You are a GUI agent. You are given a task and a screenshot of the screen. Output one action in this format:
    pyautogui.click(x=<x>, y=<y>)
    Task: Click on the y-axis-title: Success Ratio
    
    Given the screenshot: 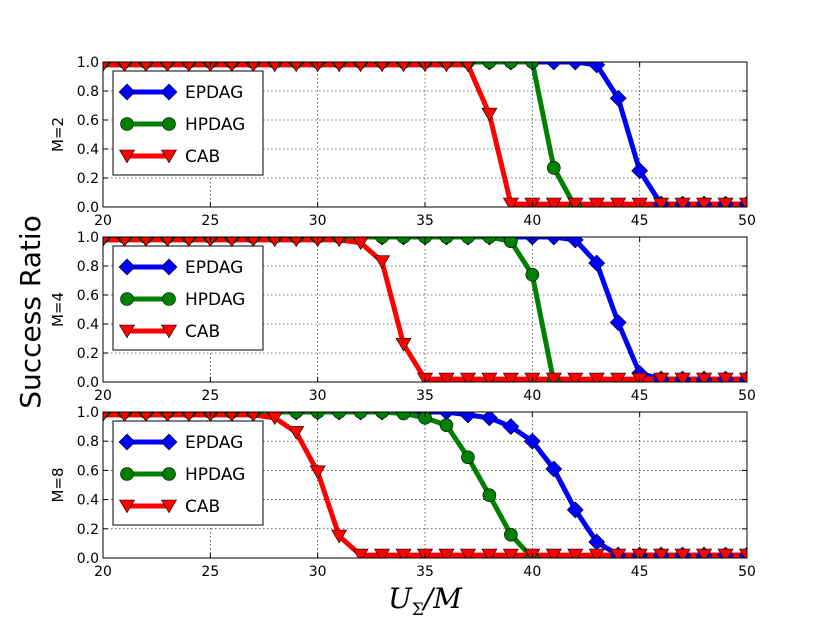 What is the action you would take?
    pyautogui.click(x=30, y=312)
    